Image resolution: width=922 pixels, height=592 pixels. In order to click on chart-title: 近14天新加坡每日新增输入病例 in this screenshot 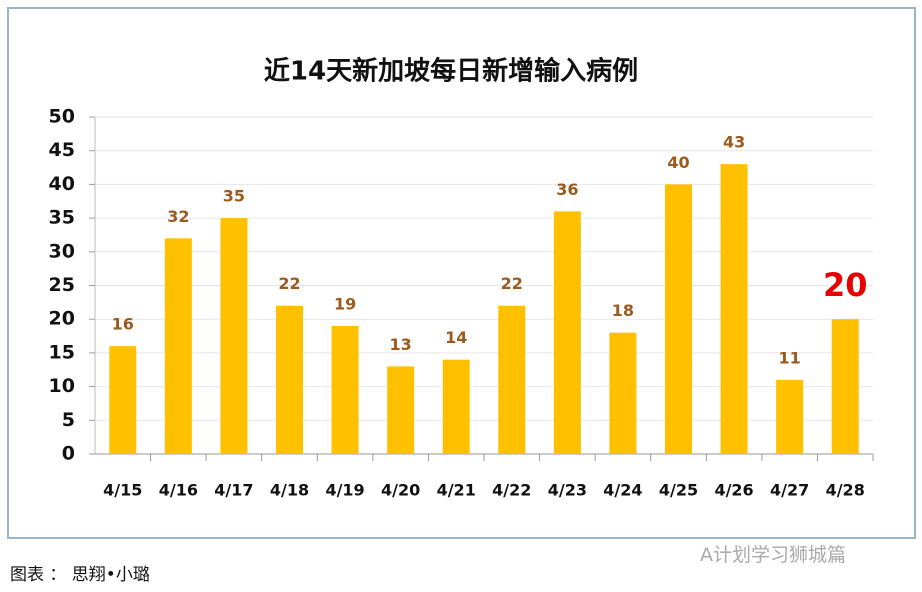, I will do `click(451, 71)`.